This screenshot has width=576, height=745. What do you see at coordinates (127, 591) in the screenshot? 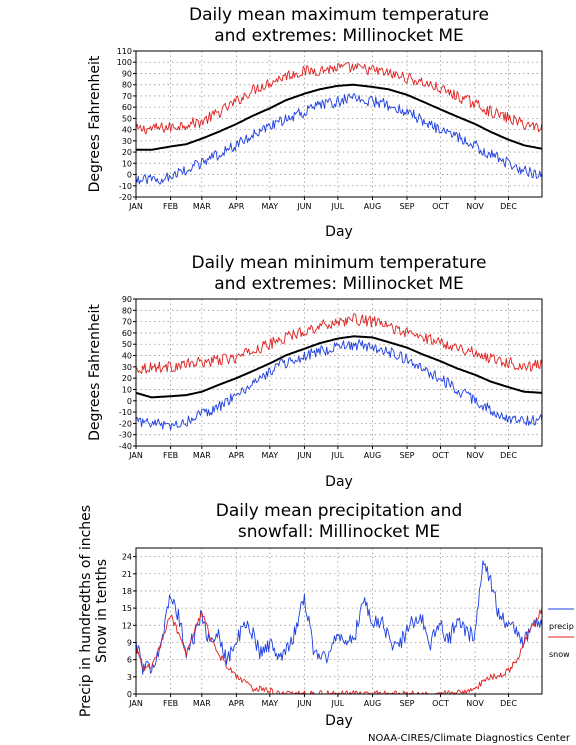
I see `y-tick-label: 18` at bounding box center [127, 591].